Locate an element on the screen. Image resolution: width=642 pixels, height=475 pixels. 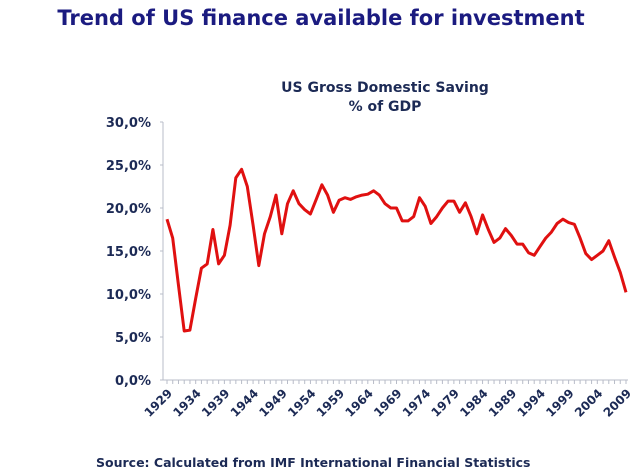
y-tick-label: 0,0% is located at coordinates (133, 381).